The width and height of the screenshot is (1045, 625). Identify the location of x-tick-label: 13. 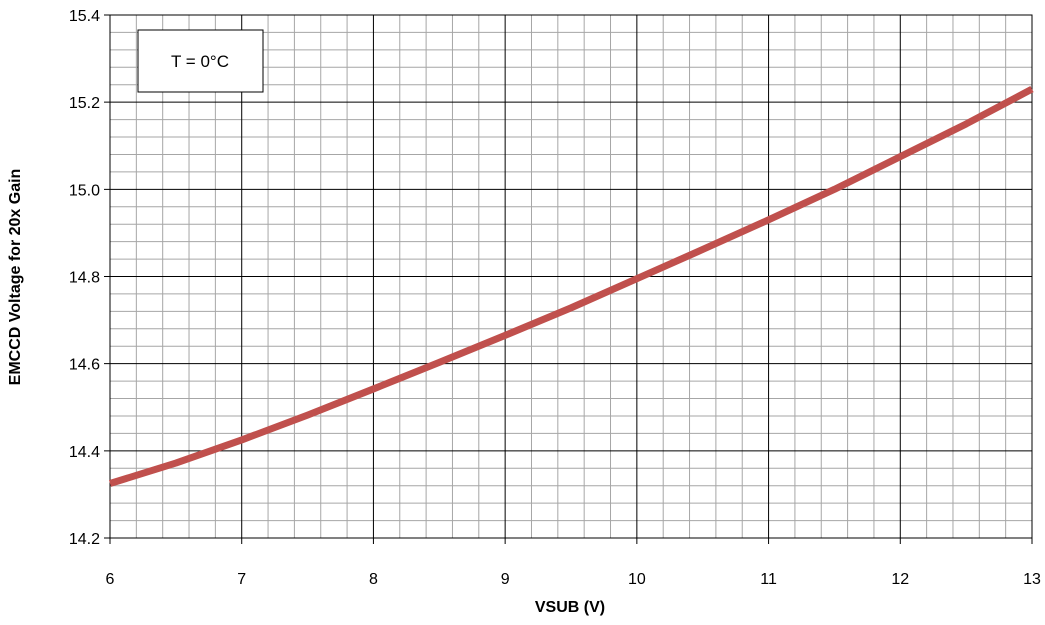
(1032, 579).